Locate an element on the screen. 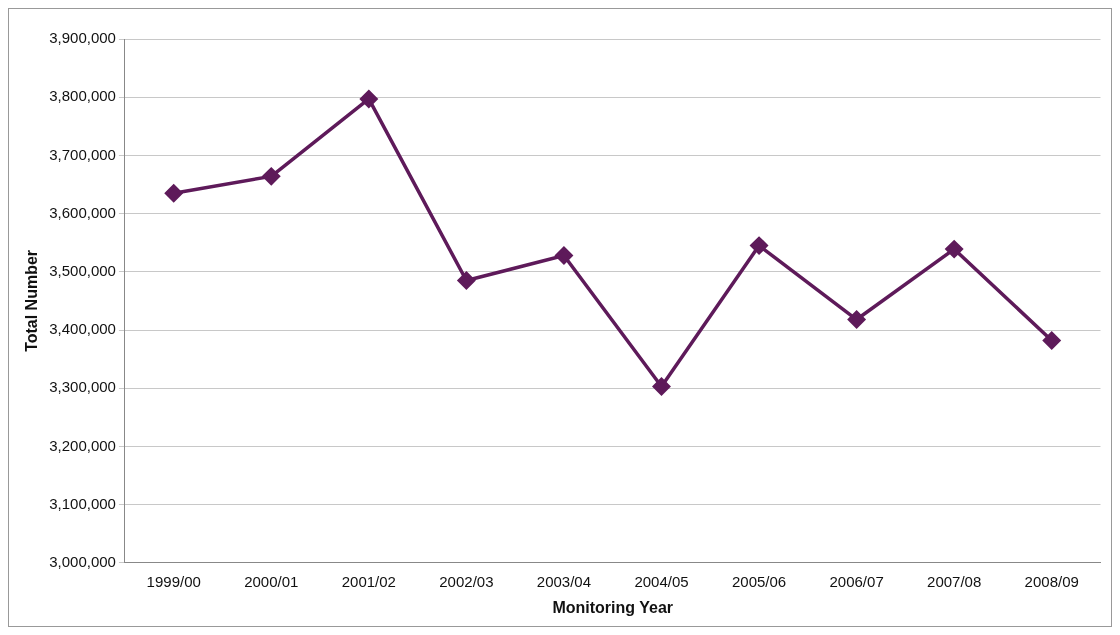  x-tick-label: 2002/03 is located at coordinates (466, 581).